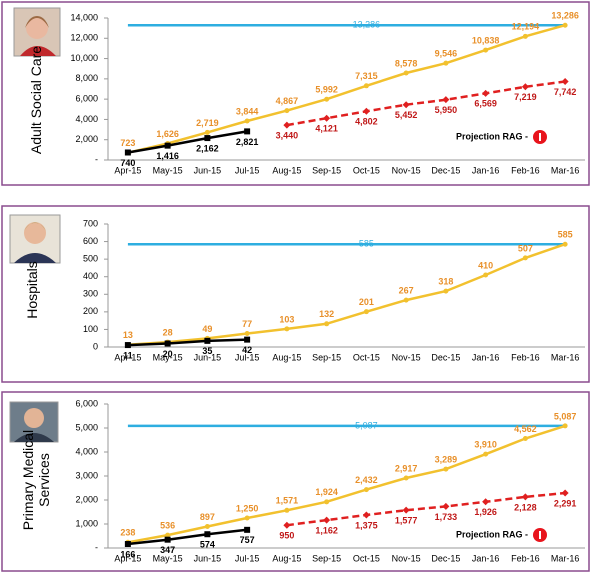 The width and height of the screenshot is (592, 573). I want to click on data-label: 166, so click(127, 554).